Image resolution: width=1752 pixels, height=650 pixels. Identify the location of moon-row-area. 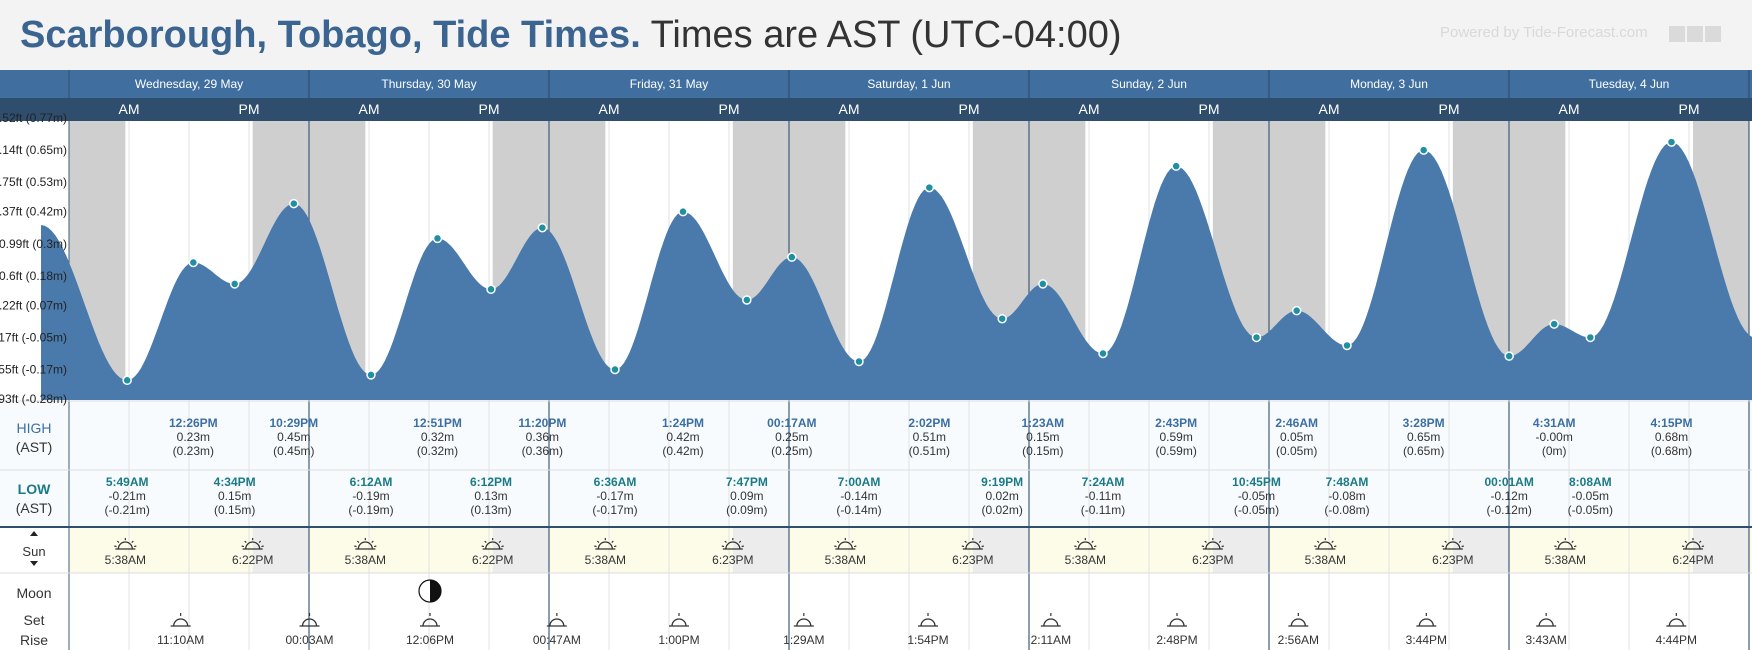
(876, 611).